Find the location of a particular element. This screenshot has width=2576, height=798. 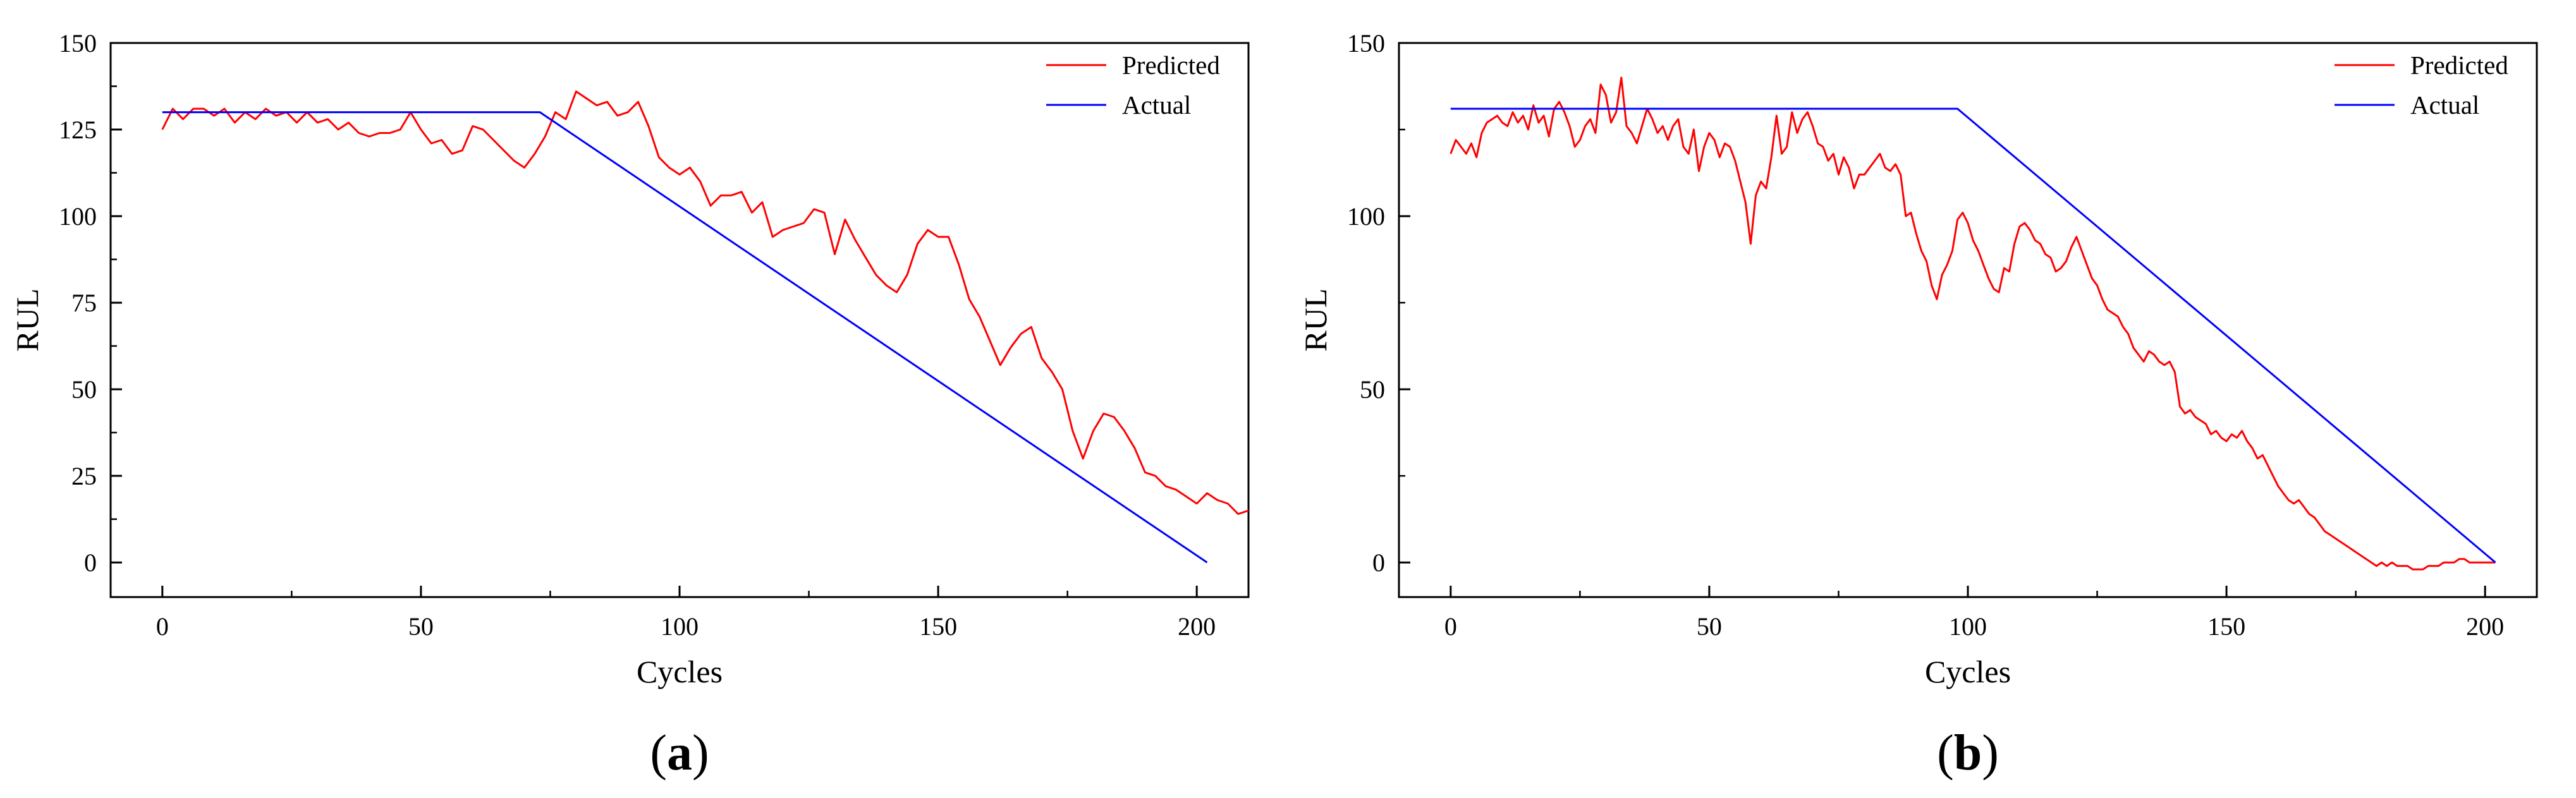

panel-label-letter: b is located at coordinates (1968, 753).